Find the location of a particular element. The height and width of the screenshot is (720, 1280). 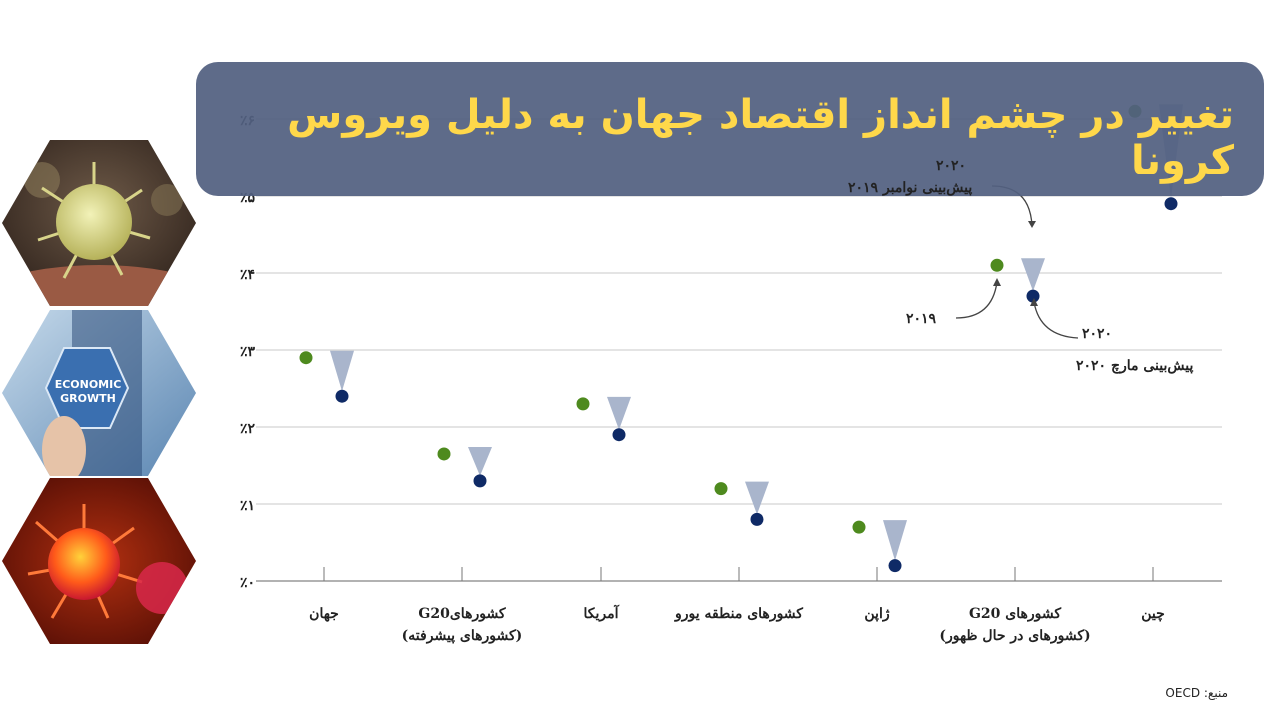

arrow-head-nov is located at coordinates (1032, 224).